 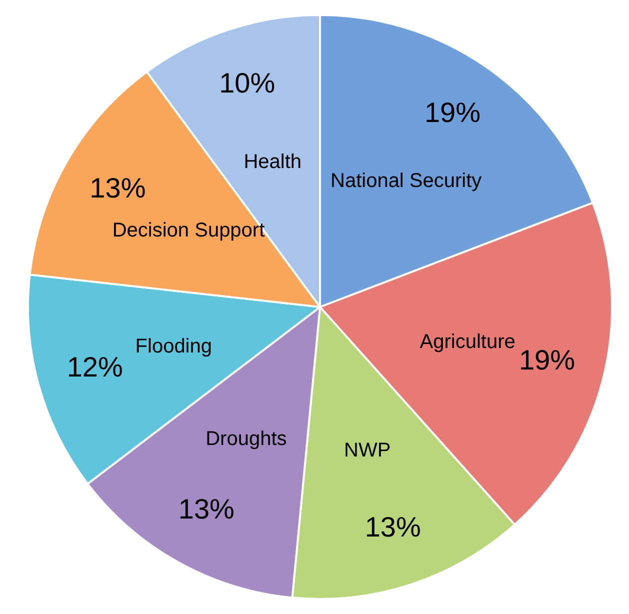 What do you see at coordinates (468, 342) in the screenshot?
I see `slice-label: Agriculture` at bounding box center [468, 342].